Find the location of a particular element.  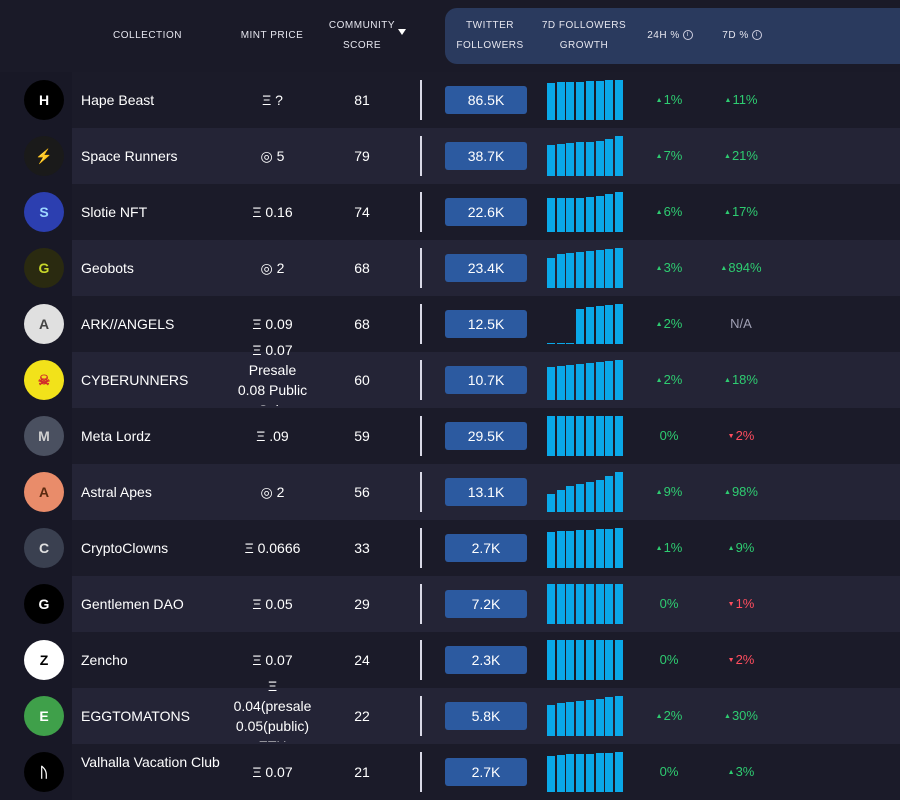

collection-name: CryptoClowns is located at coordinates (151, 548).